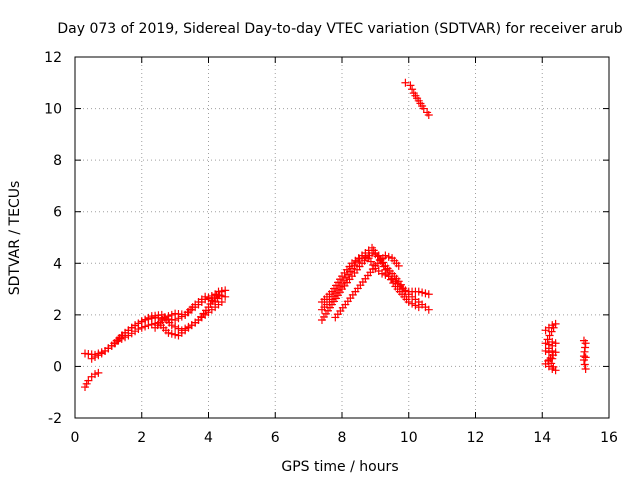 The image size is (640, 480). Describe the element at coordinates (609, 438) in the screenshot. I see `x-tick-label: 16` at that location.